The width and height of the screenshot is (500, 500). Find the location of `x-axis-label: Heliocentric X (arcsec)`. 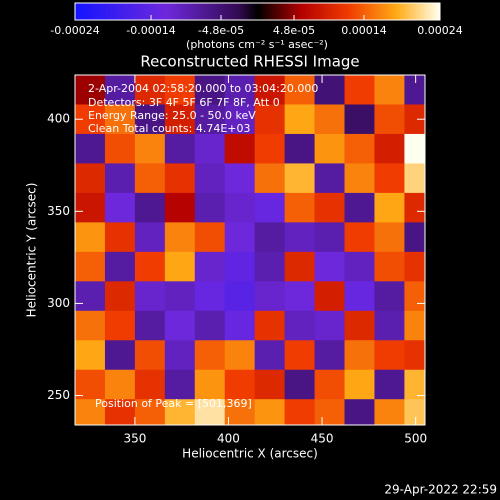

x-axis-label: Heliocentric X (arcsec) is located at coordinates (250, 454).